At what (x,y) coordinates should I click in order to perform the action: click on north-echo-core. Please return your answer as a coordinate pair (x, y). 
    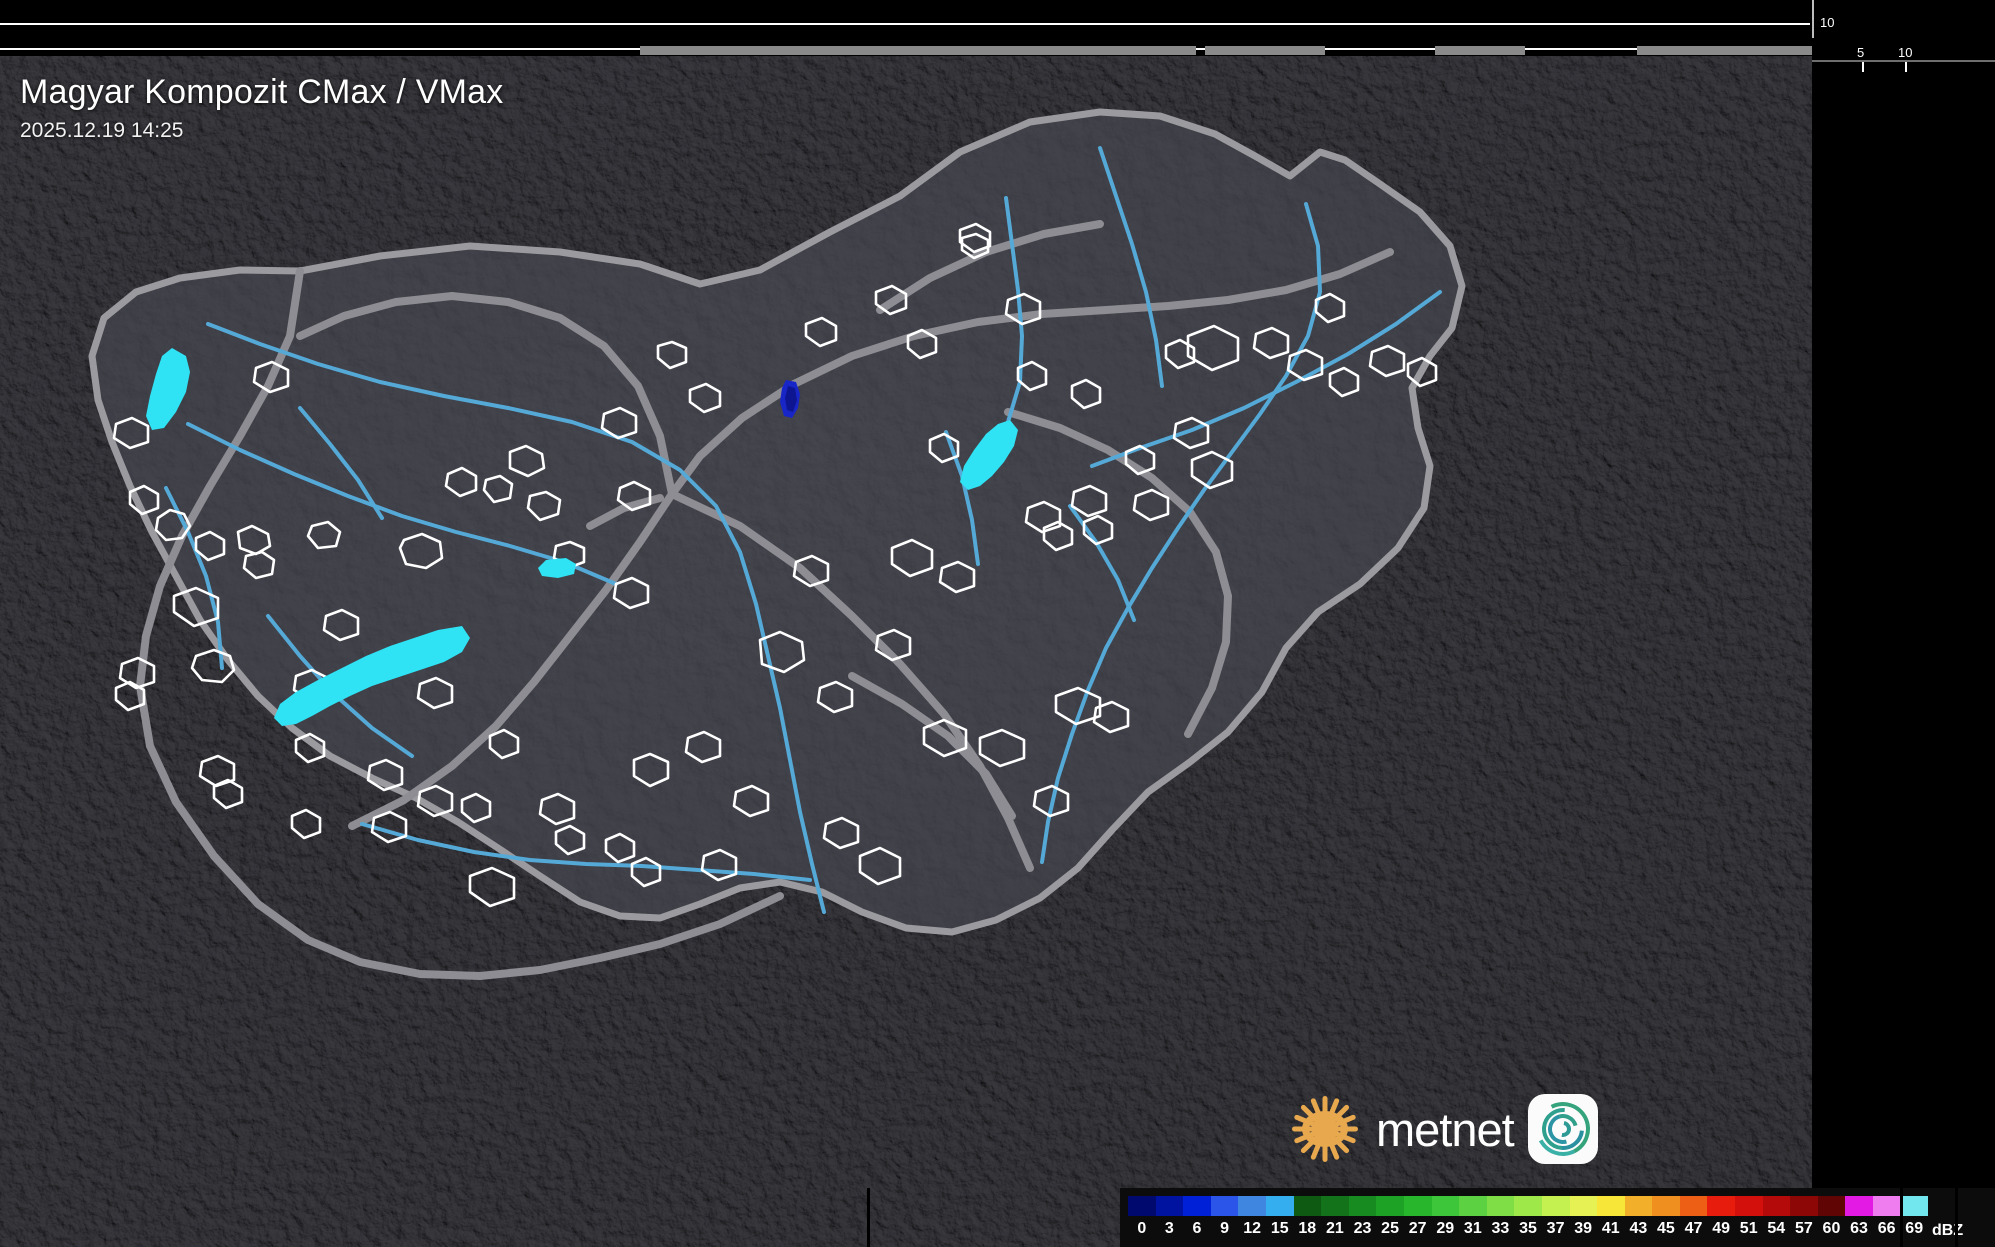
    Looking at the image, I should click on (791, 399).